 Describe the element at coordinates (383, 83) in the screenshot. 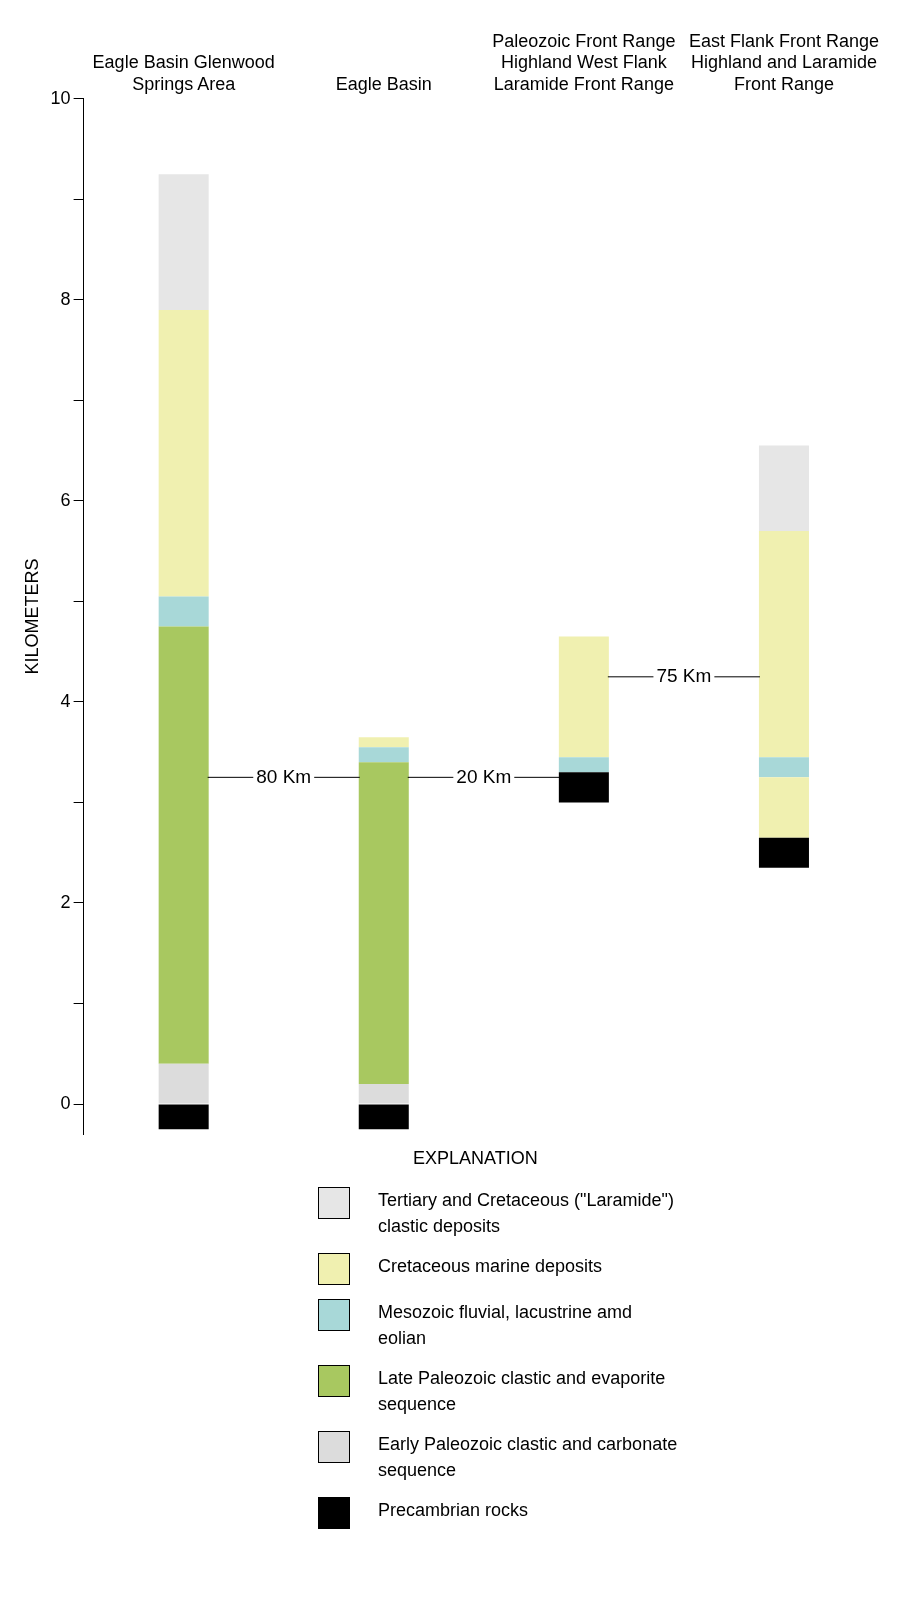

I see `x-tick-label: Eagle Basin` at that location.